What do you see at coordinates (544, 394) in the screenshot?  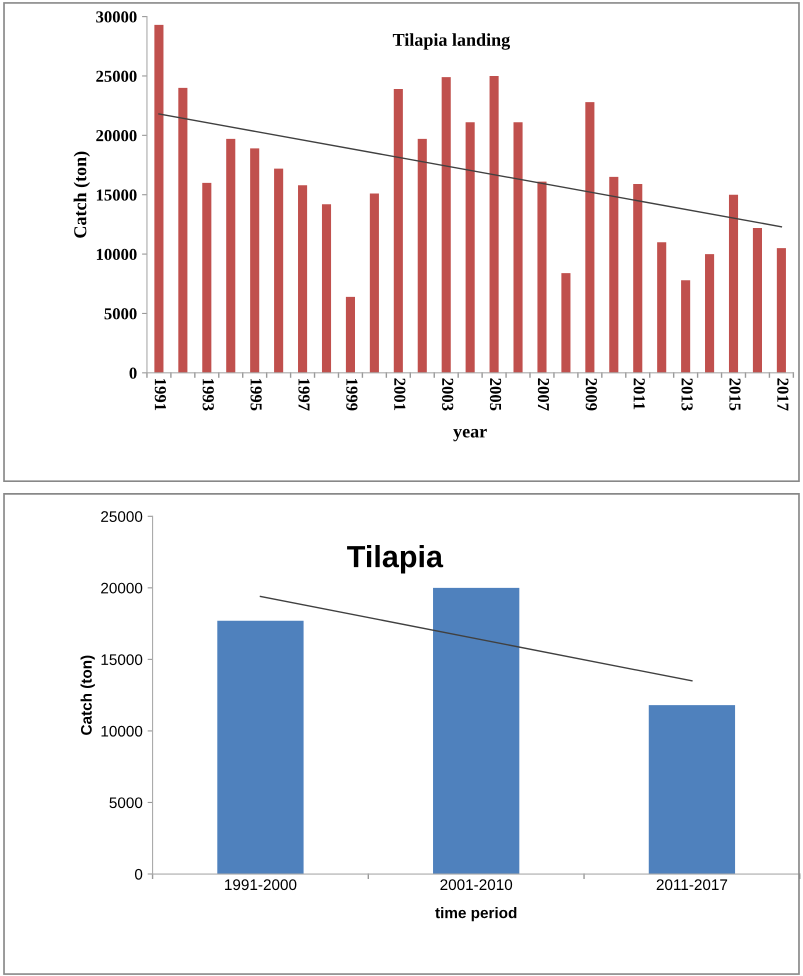 I see `x-tick-label: 2007` at bounding box center [544, 394].